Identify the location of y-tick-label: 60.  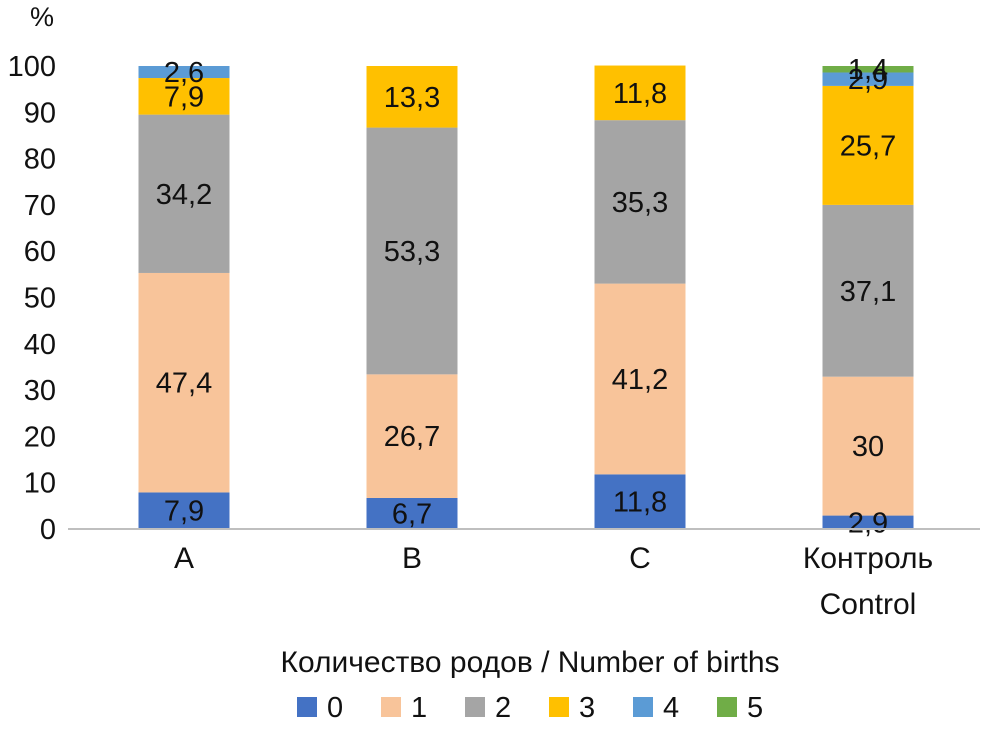
(40, 252).